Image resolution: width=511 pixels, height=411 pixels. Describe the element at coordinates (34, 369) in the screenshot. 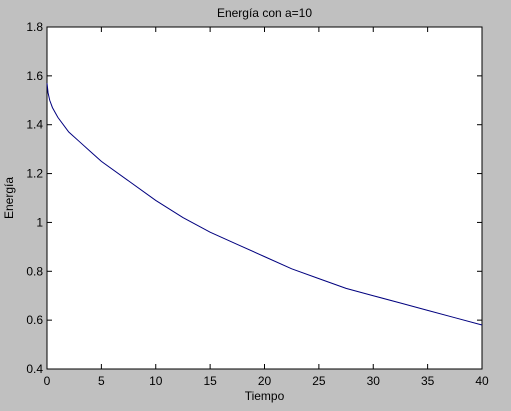

I see `y-tick-label: 0.4` at that location.